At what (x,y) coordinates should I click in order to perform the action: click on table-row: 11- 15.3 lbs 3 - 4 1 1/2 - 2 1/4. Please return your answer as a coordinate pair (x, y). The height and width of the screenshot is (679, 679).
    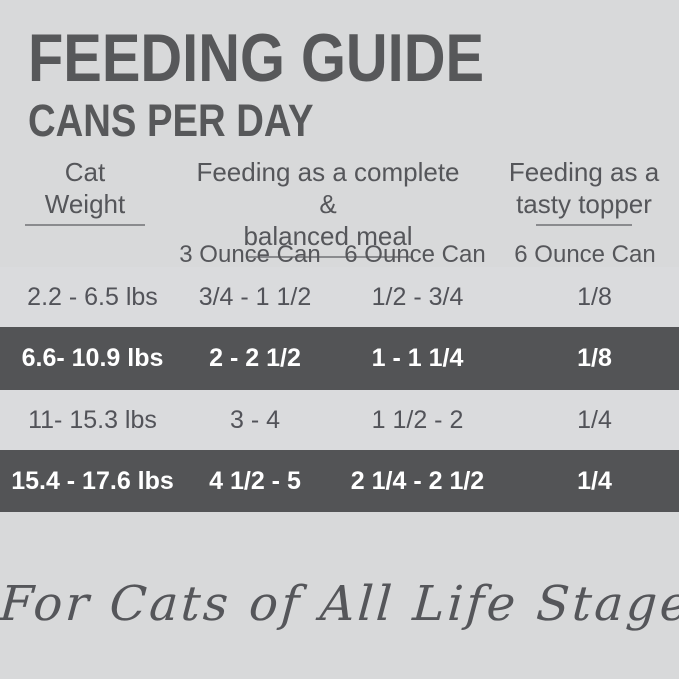
    Looking at the image, I should click on (339, 420).